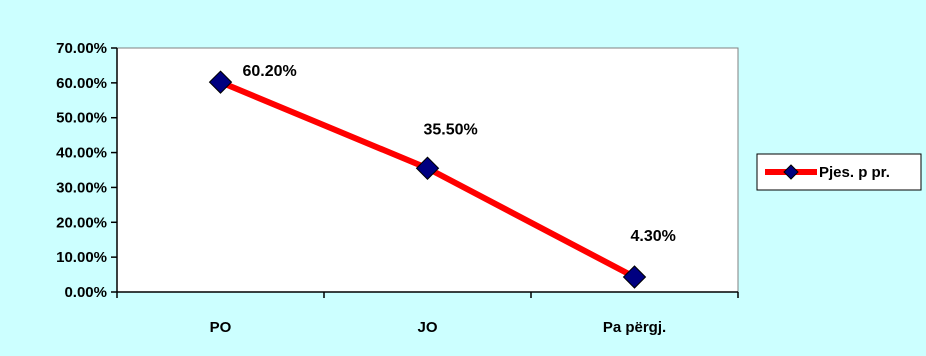 The width and height of the screenshot is (926, 356). Describe the element at coordinates (427, 313) in the screenshot. I see `x-axis: PO JO Pa përgj.` at that location.